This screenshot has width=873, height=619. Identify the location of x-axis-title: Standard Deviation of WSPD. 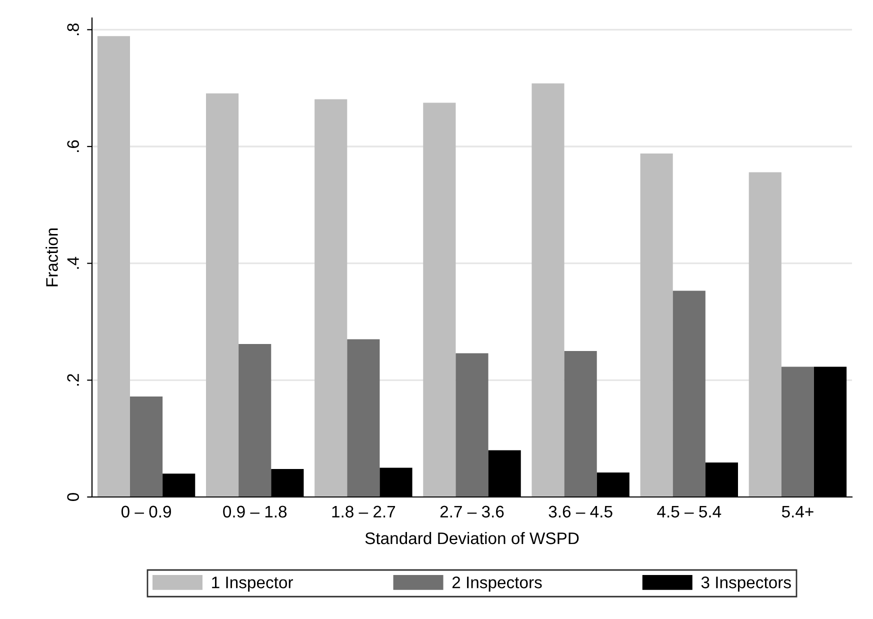
(472, 538).